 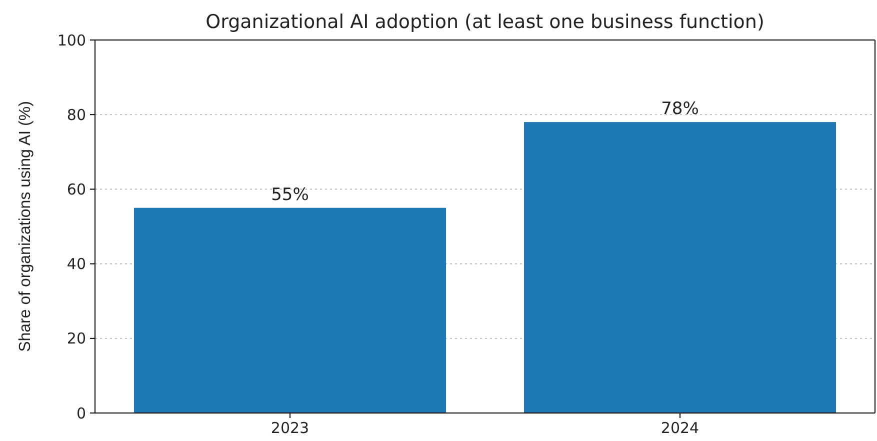 I want to click on y-tick-label: 20, so click(x=76, y=339).